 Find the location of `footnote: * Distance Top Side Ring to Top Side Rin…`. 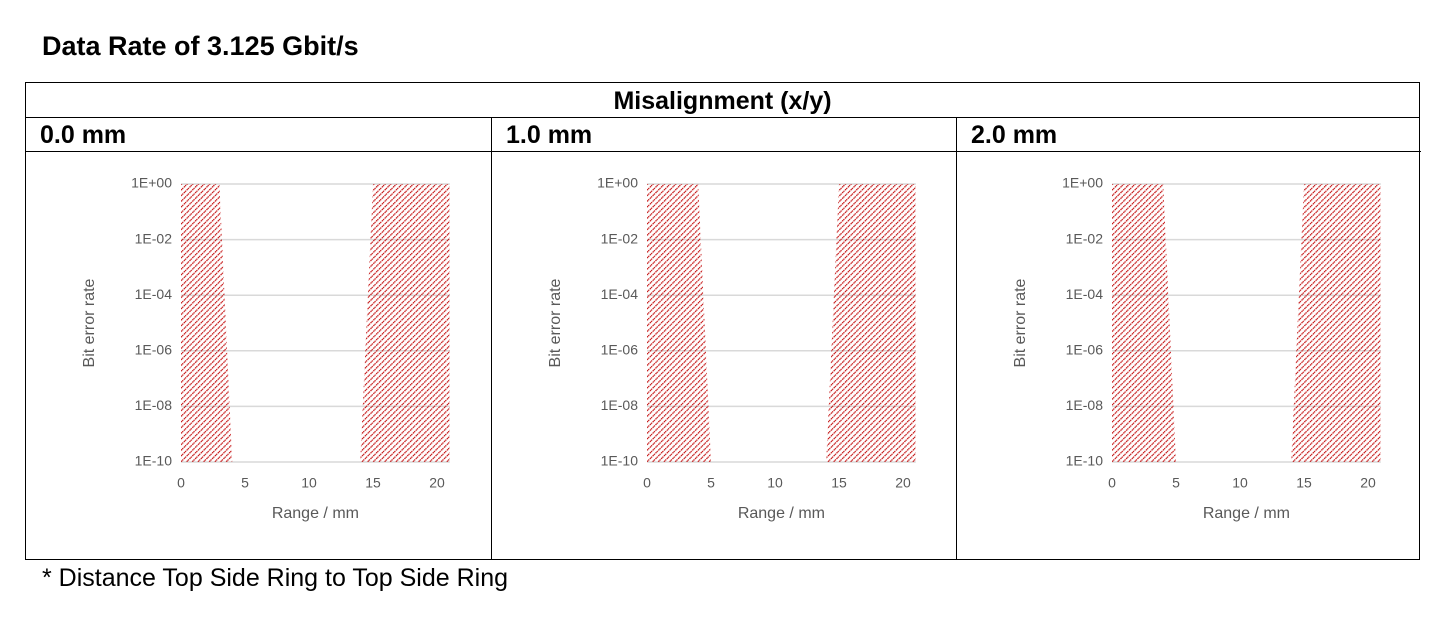

footnote: * Distance Top Side Ring to Top Side Rin… is located at coordinates (275, 578).